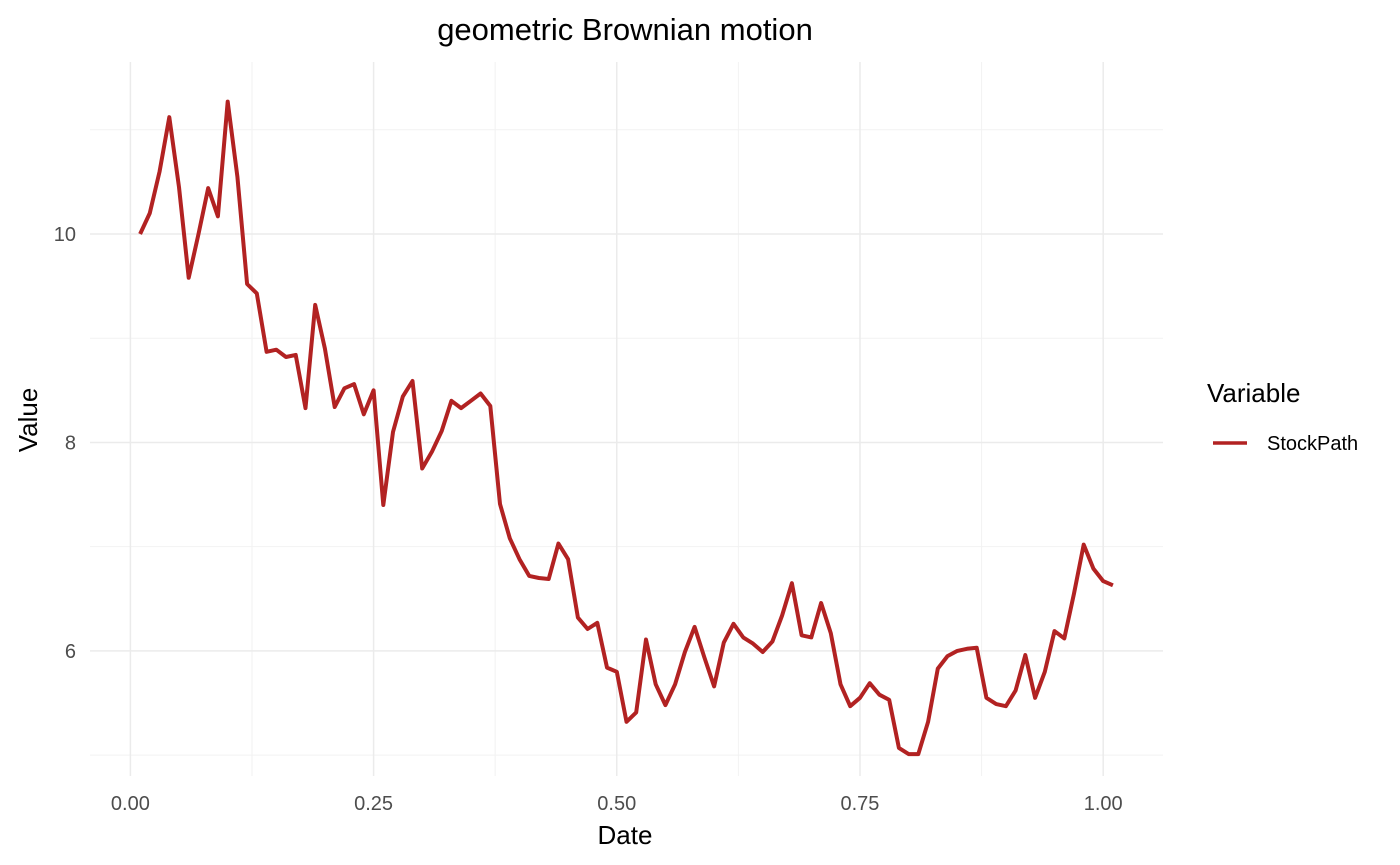 This screenshot has height=865, width=1400. I want to click on x-axis-title: Date, so click(625, 835).